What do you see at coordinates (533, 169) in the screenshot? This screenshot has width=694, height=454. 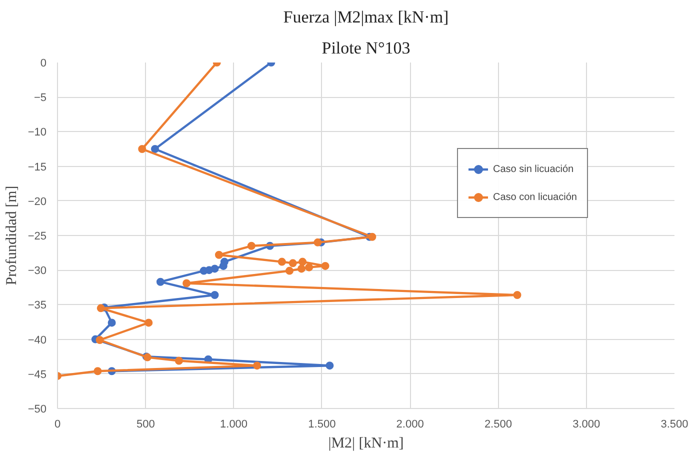 I see `legend-label: Caso sin licuación` at bounding box center [533, 169].